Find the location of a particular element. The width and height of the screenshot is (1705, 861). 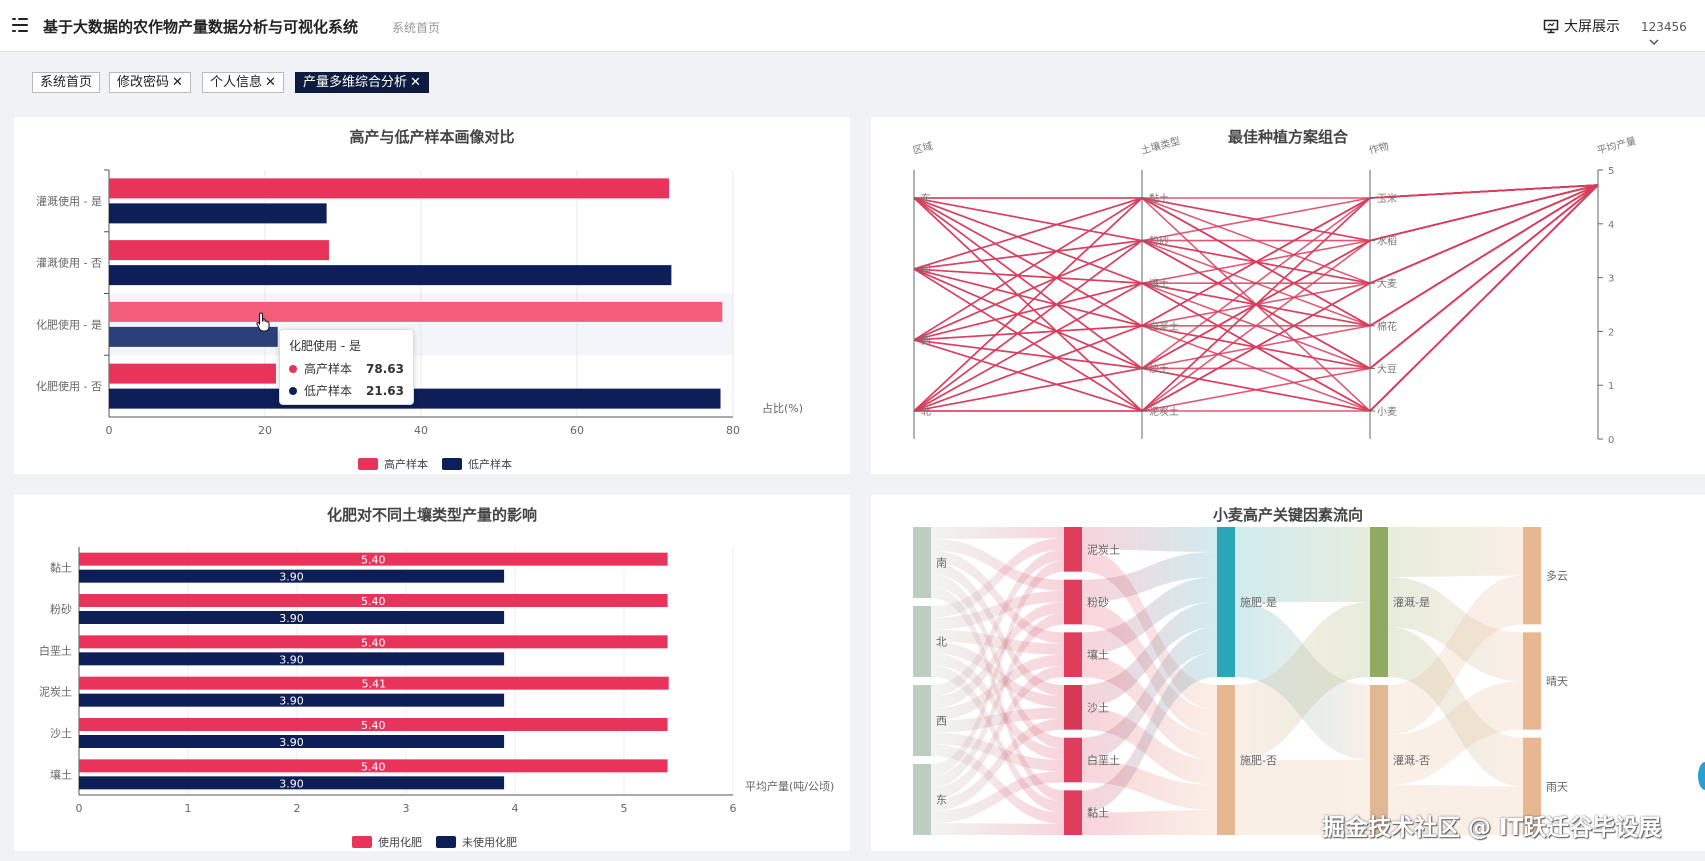

value-tick-label: 4 is located at coordinates (1611, 225).